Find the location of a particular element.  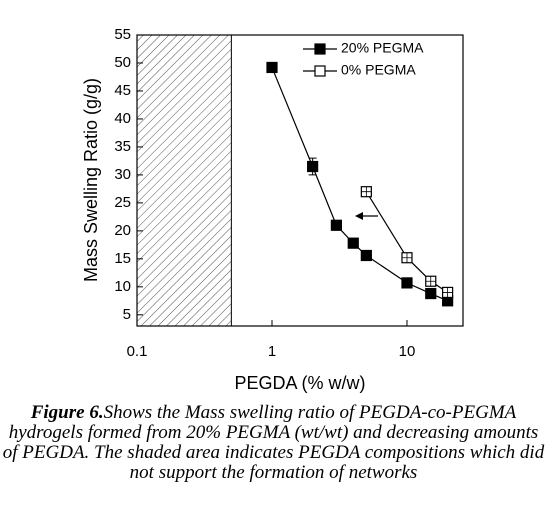

x-tick-label: 10 is located at coordinates (407, 351).